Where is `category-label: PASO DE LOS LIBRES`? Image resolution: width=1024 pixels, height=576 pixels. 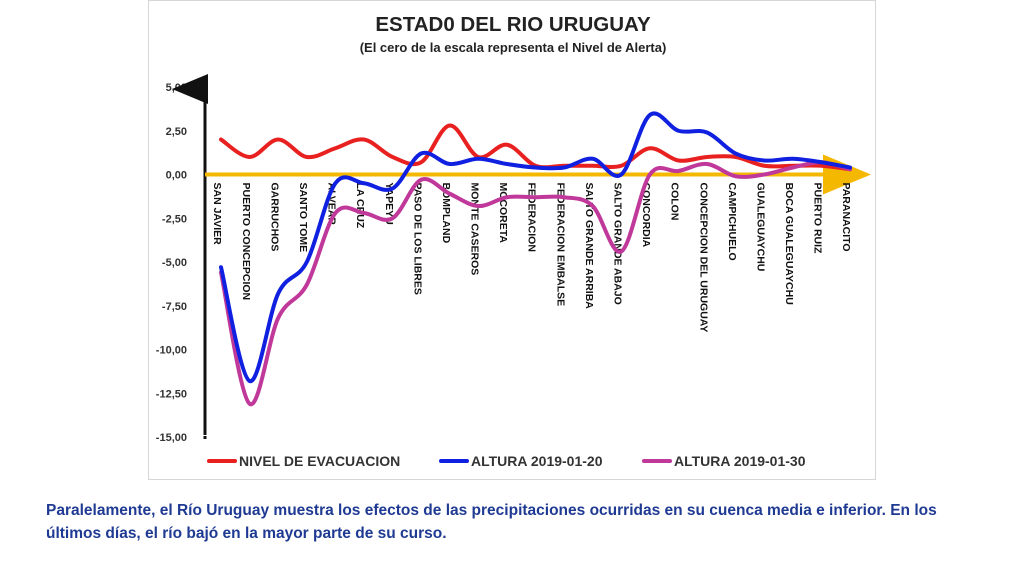
category-label: PASO DE LOS LIBRES is located at coordinates (417, 239).